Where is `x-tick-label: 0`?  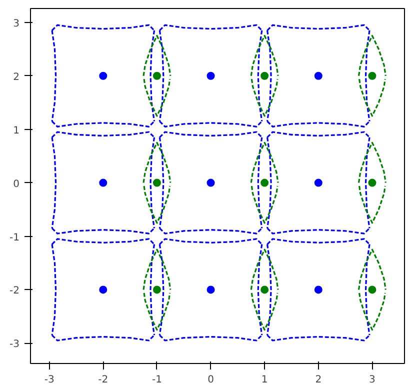 x-tick-label: 0 is located at coordinates (211, 380).